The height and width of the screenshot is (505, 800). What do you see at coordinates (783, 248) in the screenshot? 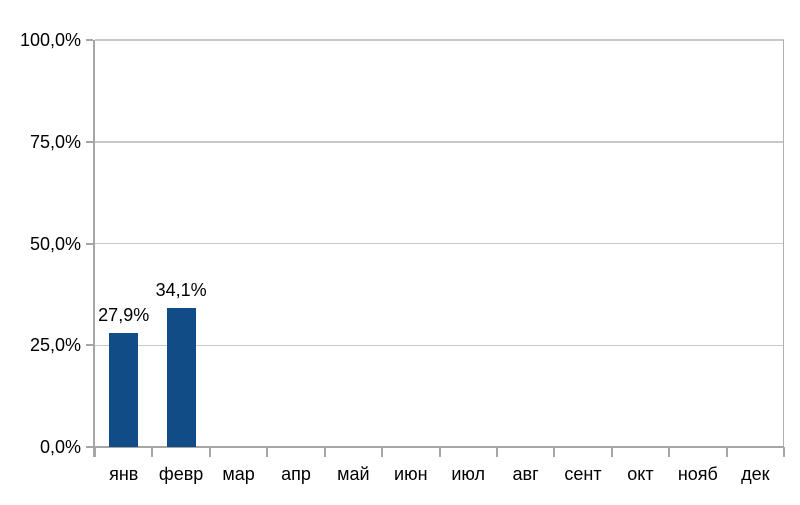
I see `plot-right-border` at bounding box center [783, 248].